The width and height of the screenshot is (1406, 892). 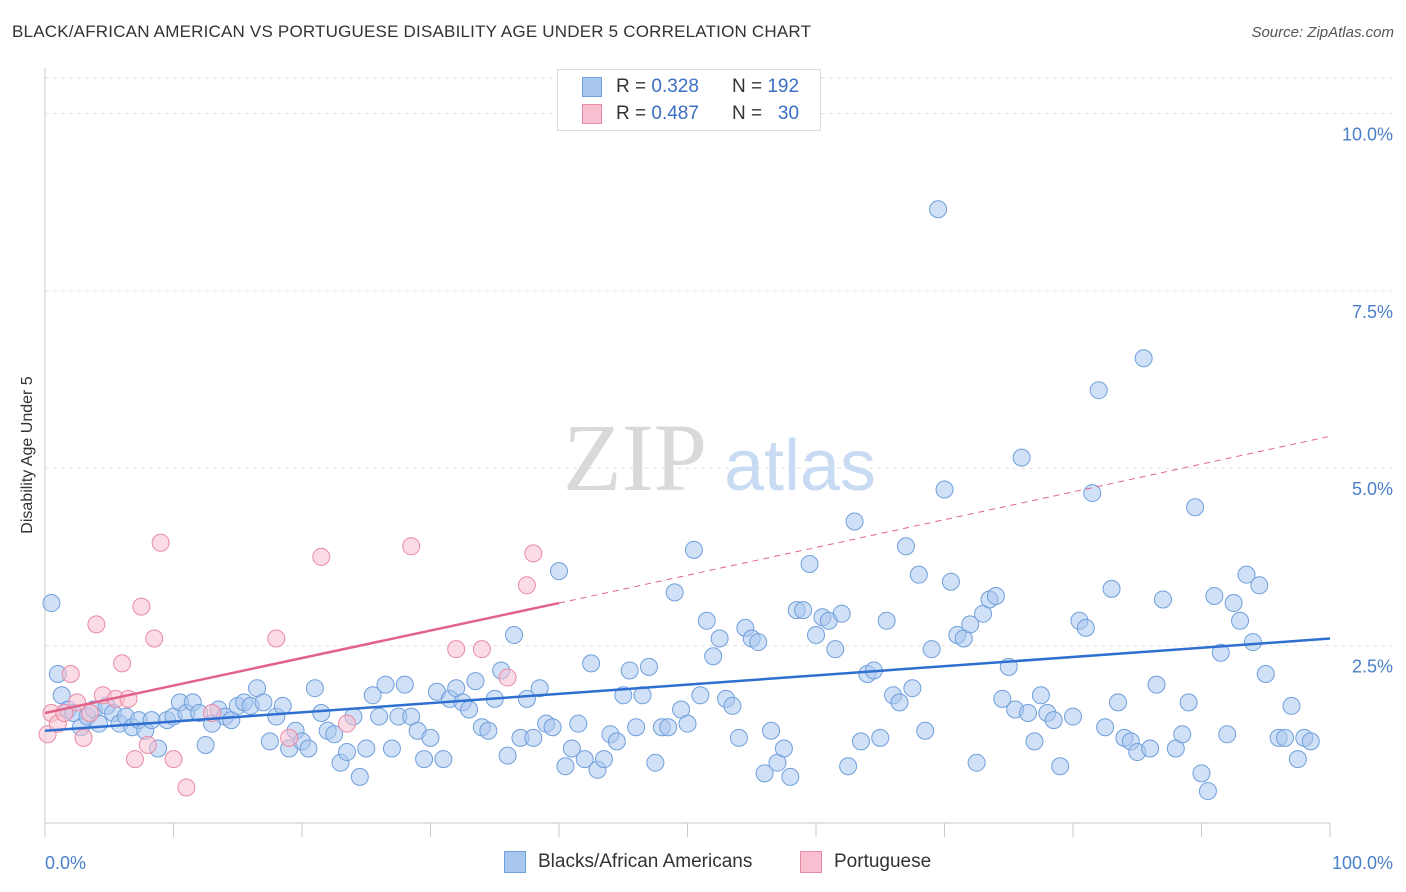 What do you see at coordinates (747, 86) in the screenshot?
I see `legend-n-label: N =` at bounding box center [747, 86].